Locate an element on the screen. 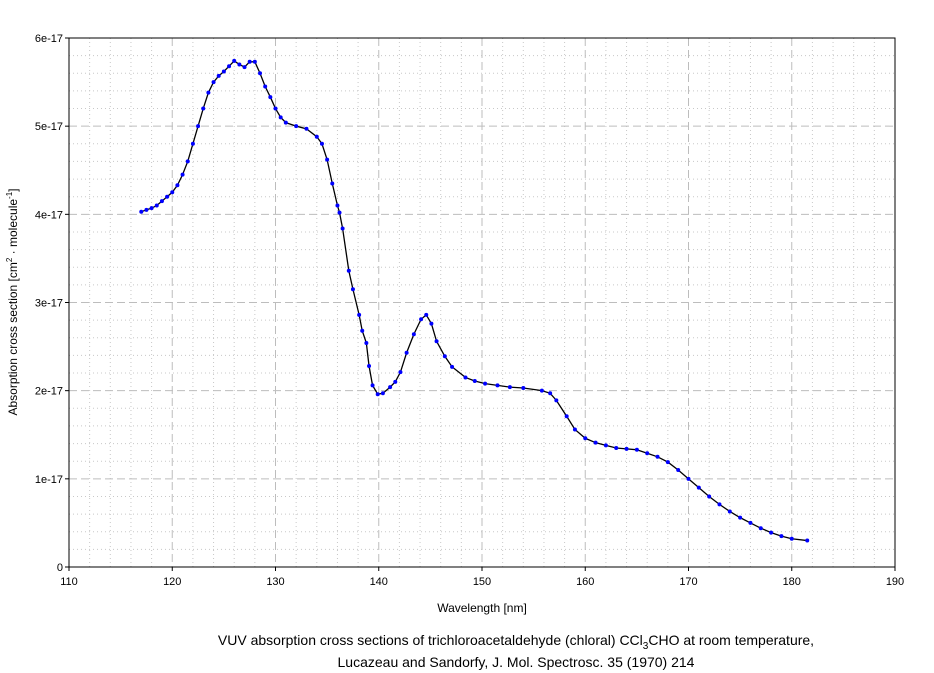 This screenshot has width=934, height=673. x-axis: 110 120 130 140 150 160 170 180 190 is located at coordinates (482, 577).